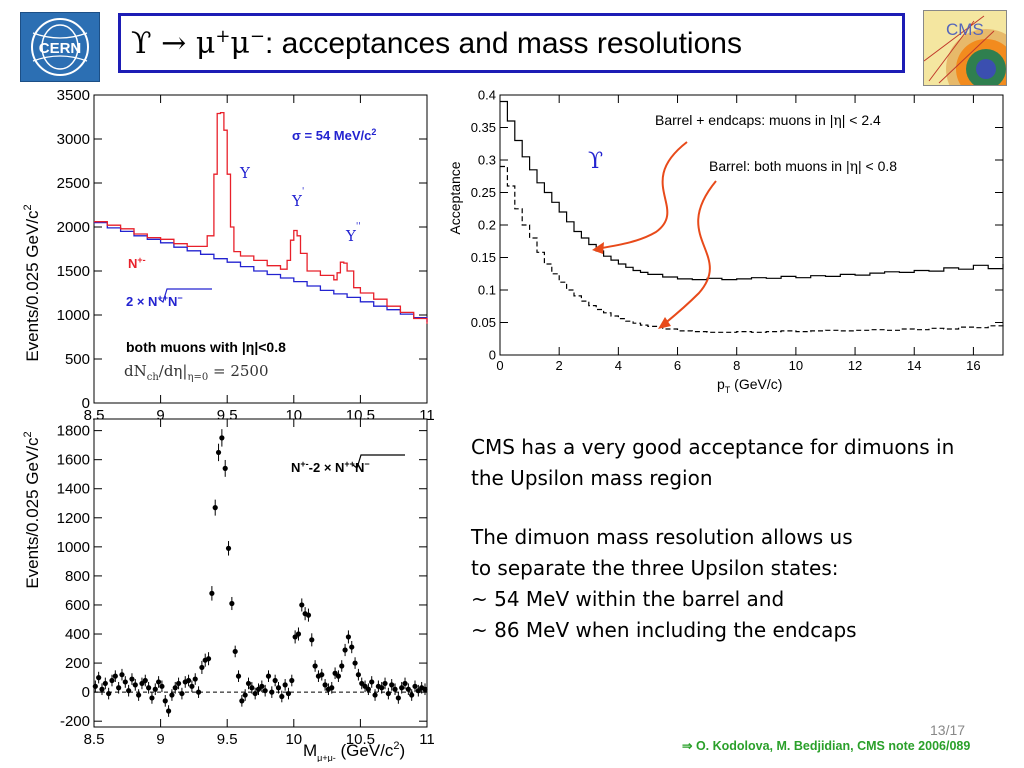 Image resolution: width=1024 pixels, height=768 pixels. Describe the element at coordinates (322, 467) in the screenshot. I see `chart2-ann-mid: -2 ×` at that location.